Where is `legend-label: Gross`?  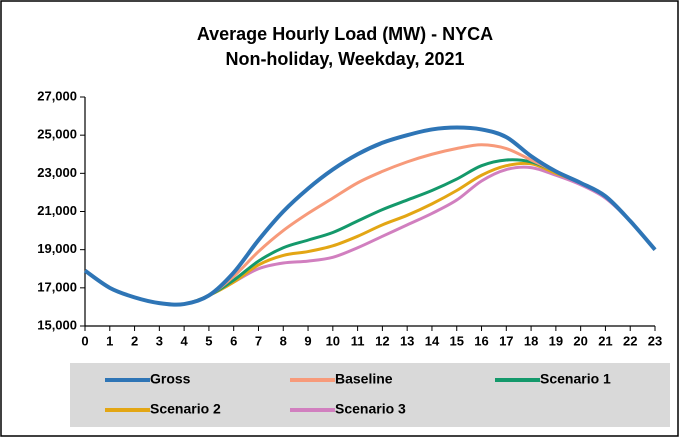
legend-label: Gross is located at coordinates (170, 379).